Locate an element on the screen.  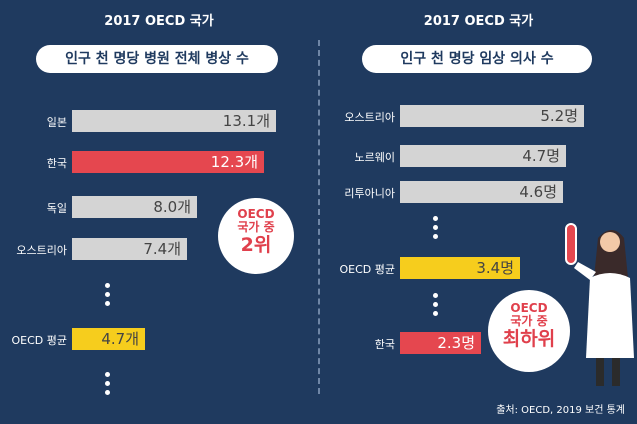
left-bar: 8.0개 is located at coordinates (134, 207).